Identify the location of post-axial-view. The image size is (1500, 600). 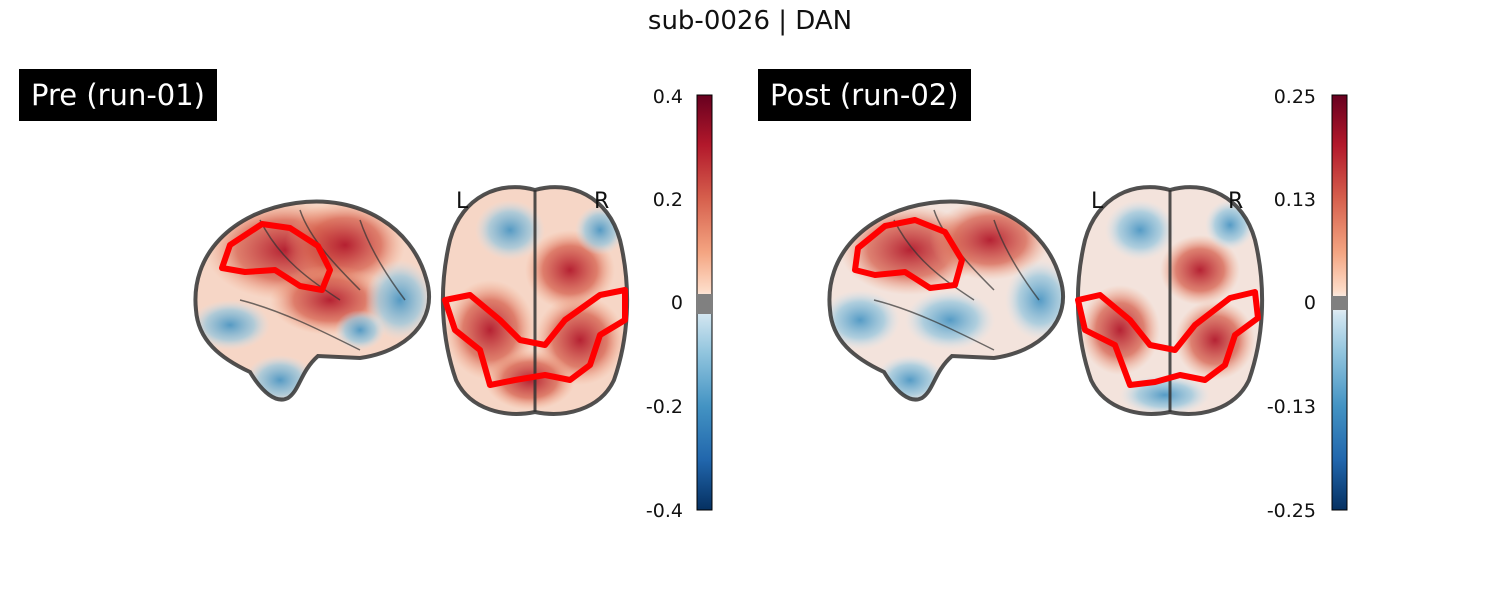
(1170, 300).